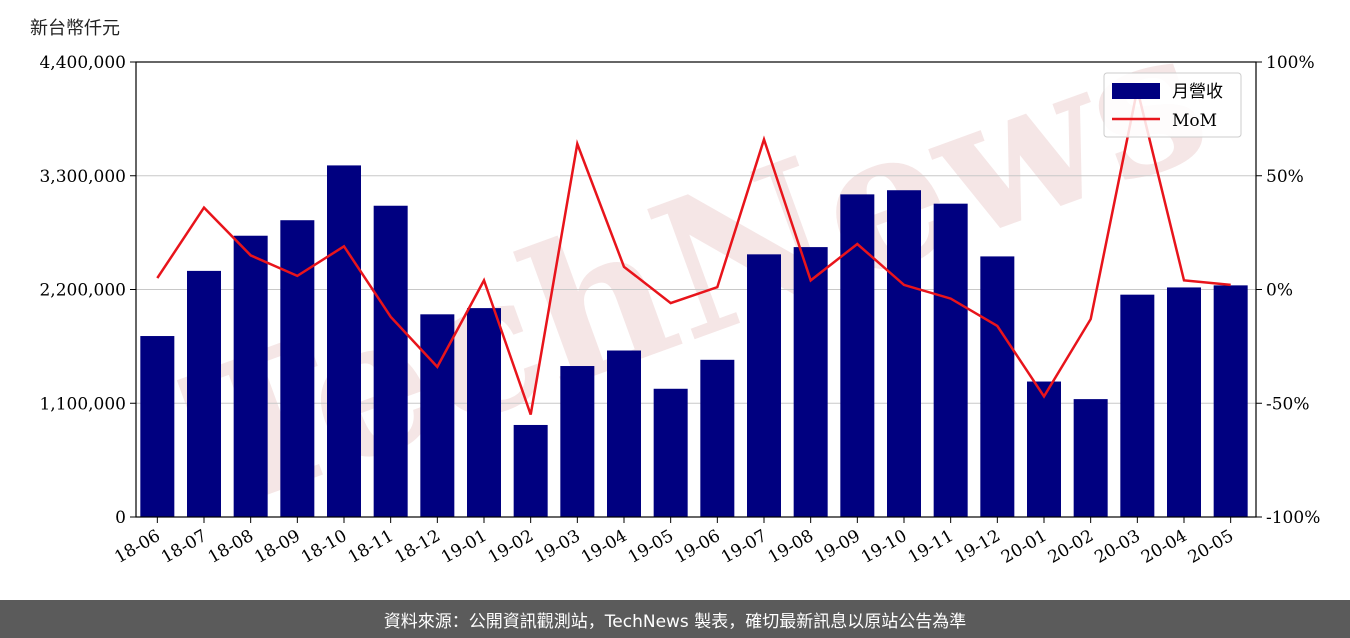  What do you see at coordinates (82, 404) in the screenshot?
I see `left-tick-label: 1,100,000` at bounding box center [82, 404].